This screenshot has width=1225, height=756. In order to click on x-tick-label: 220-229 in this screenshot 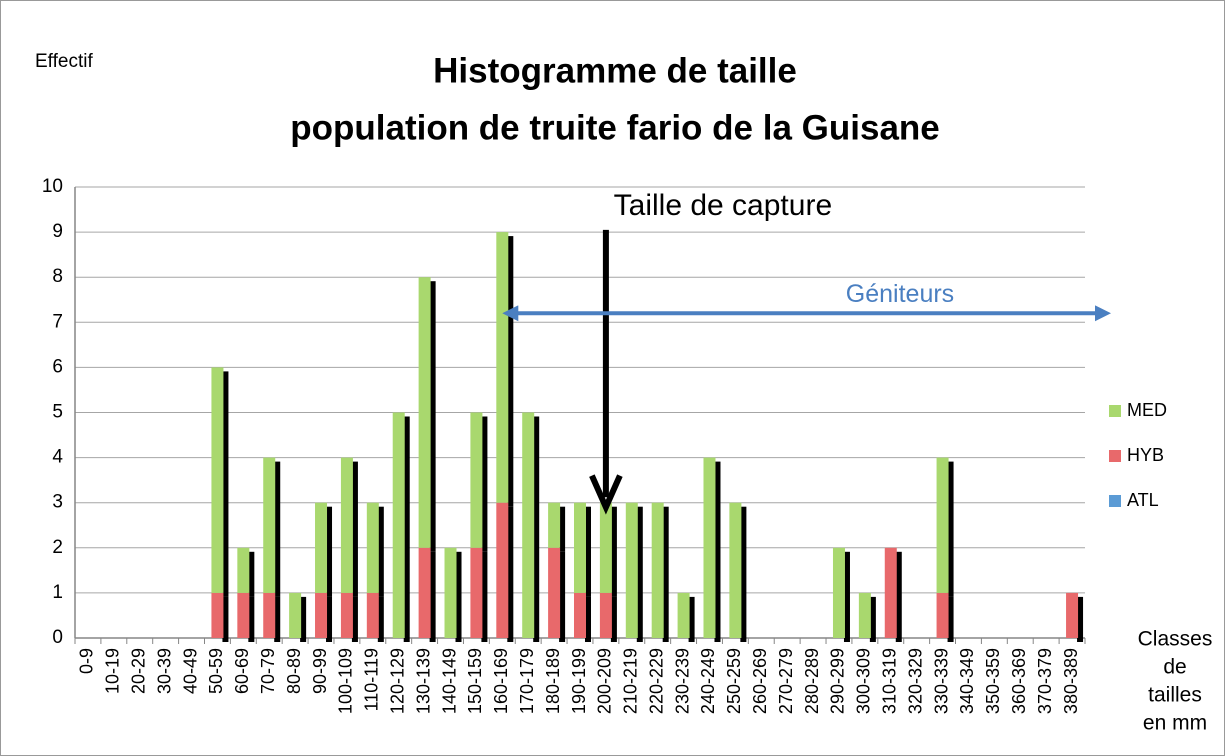, I will do `click(656, 681)`.